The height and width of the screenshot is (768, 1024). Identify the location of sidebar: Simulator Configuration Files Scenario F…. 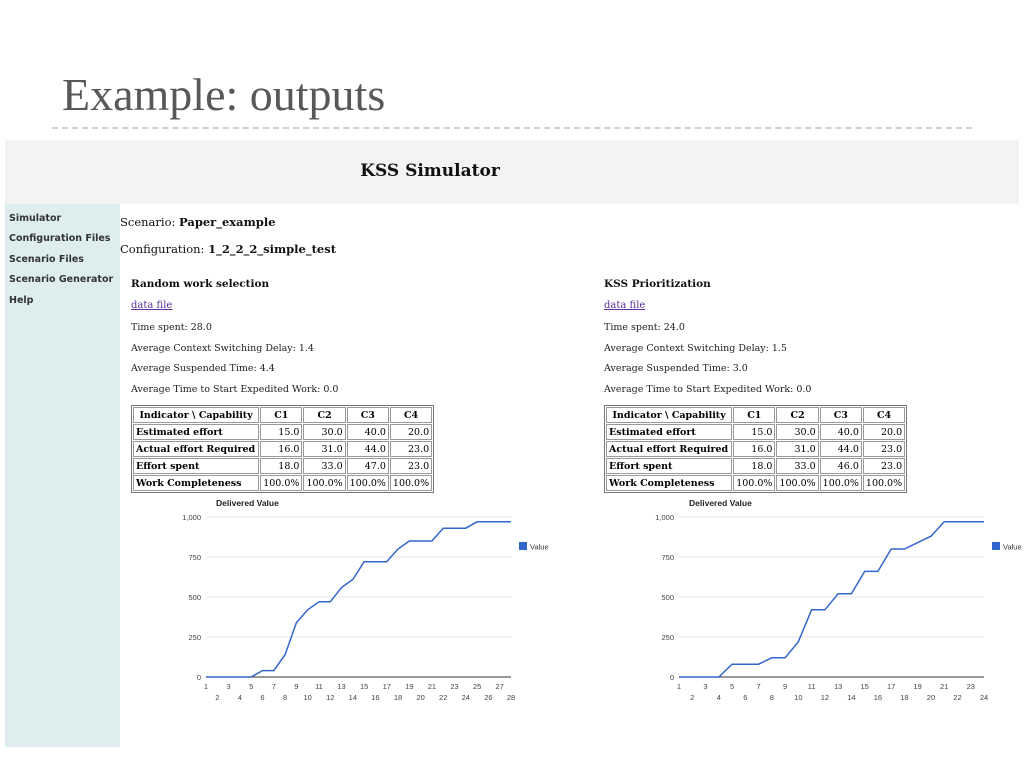
(62, 475).